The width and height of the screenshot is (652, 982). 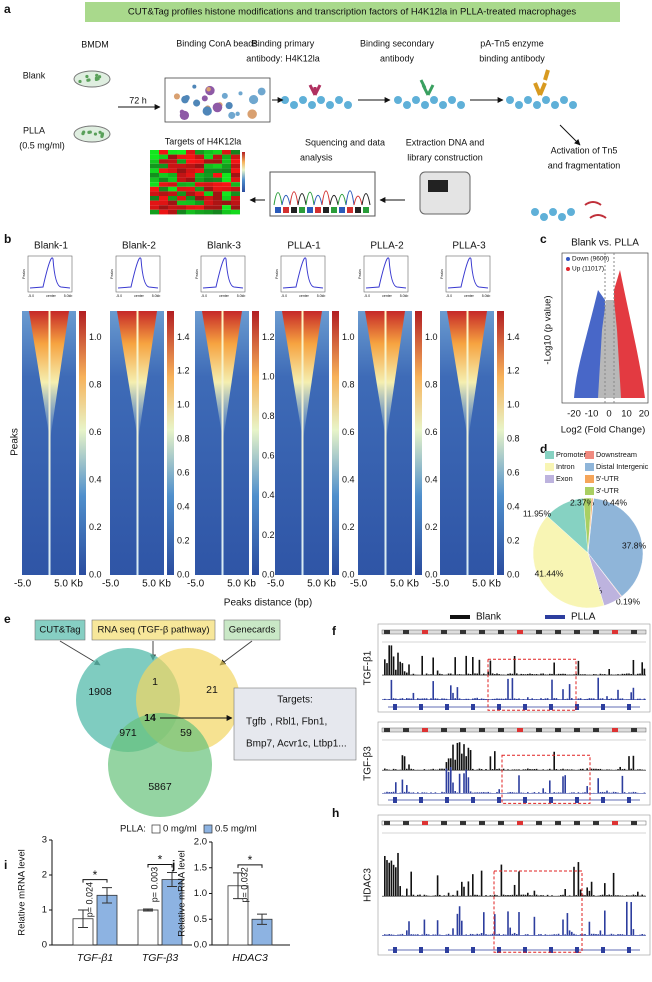 I want to click on venn-count: 59, so click(x=186, y=733).